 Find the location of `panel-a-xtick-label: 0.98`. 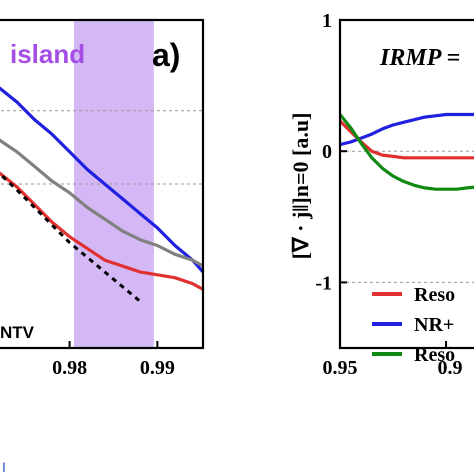

panel-a-xtick-label: 0.98 is located at coordinates (69, 368).